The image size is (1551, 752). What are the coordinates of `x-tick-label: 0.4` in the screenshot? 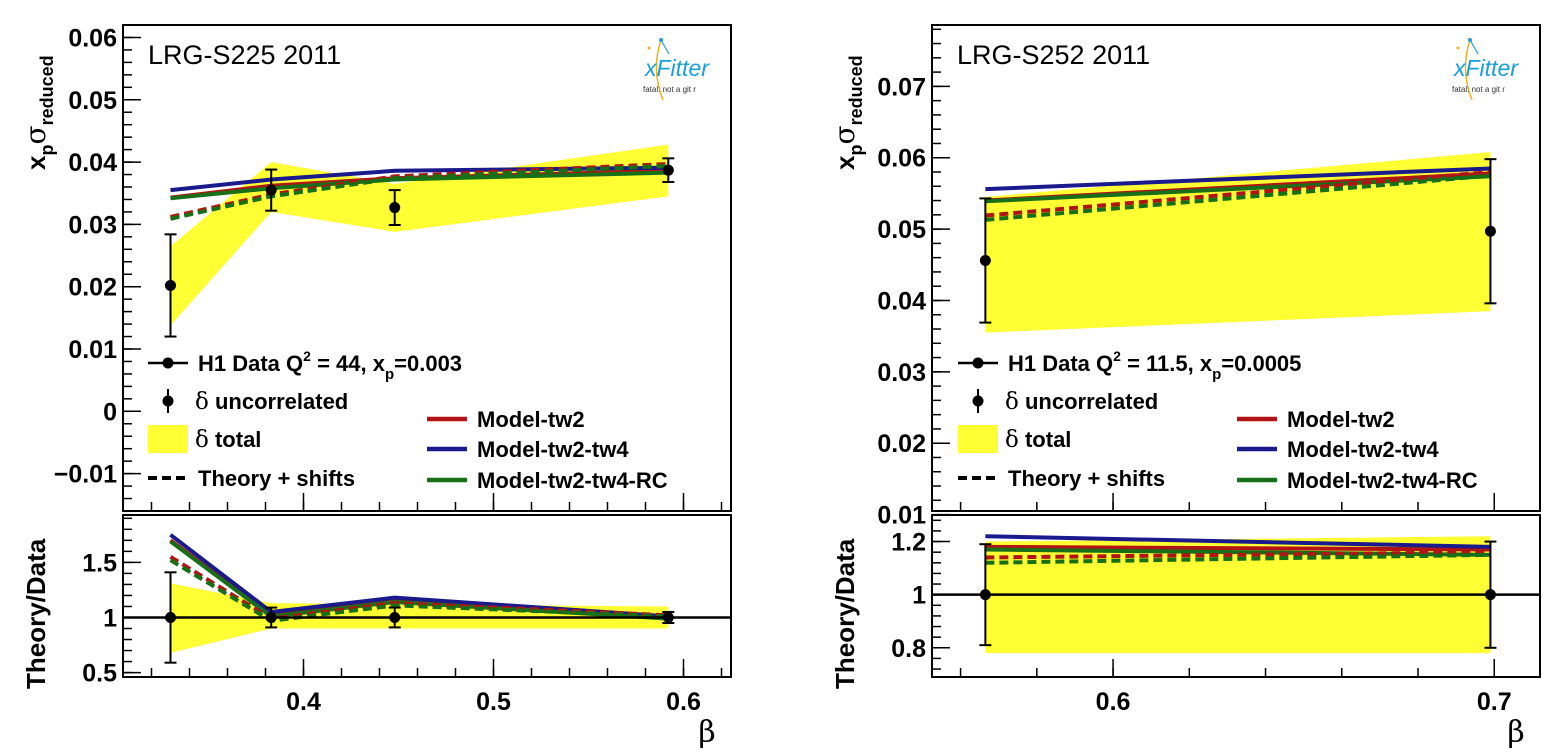 It's located at (303, 702).